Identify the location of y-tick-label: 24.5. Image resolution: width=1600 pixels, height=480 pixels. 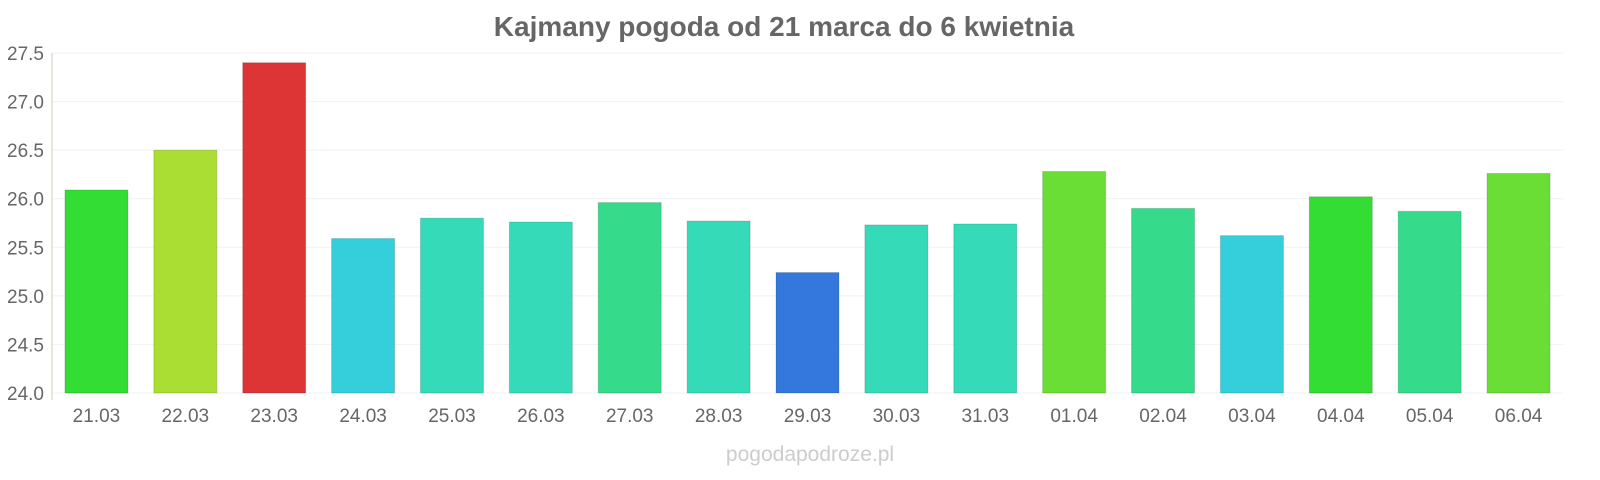
(25, 345).